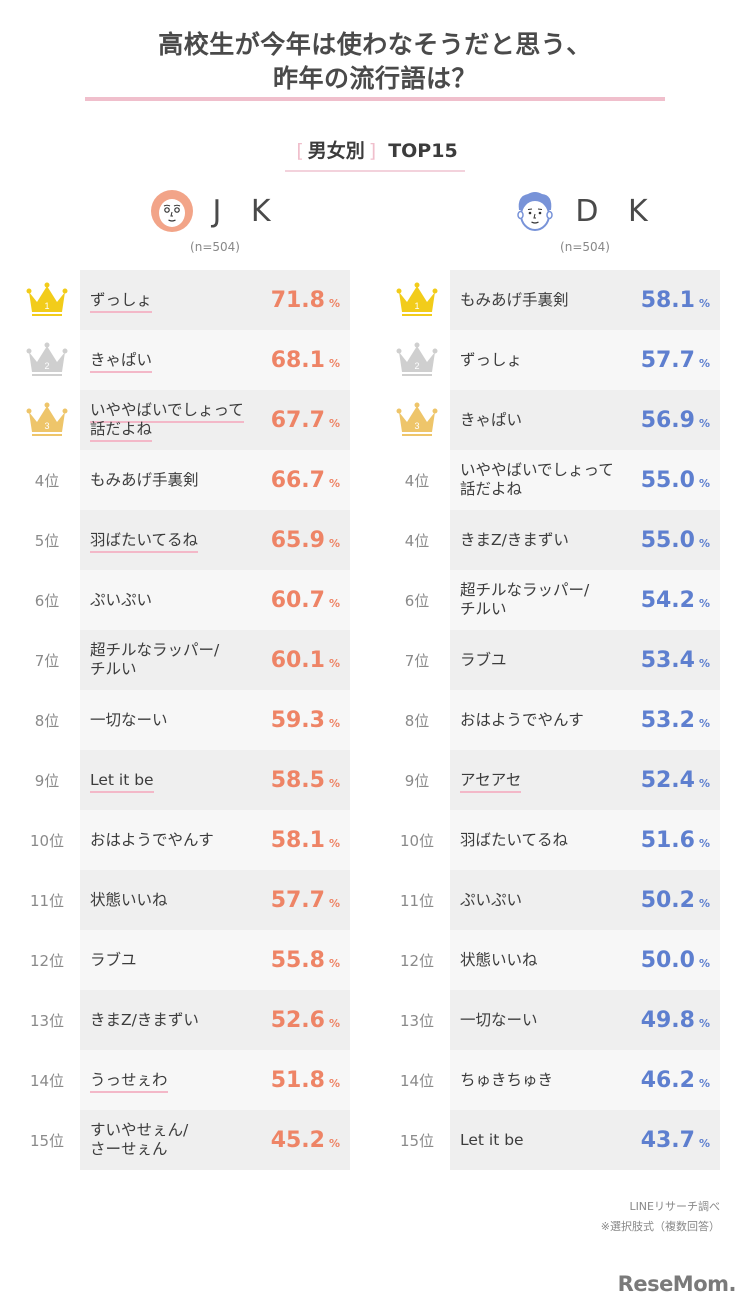  What do you see at coordinates (667, 960) in the screenshot?
I see `percent-value: 50.0` at bounding box center [667, 960].